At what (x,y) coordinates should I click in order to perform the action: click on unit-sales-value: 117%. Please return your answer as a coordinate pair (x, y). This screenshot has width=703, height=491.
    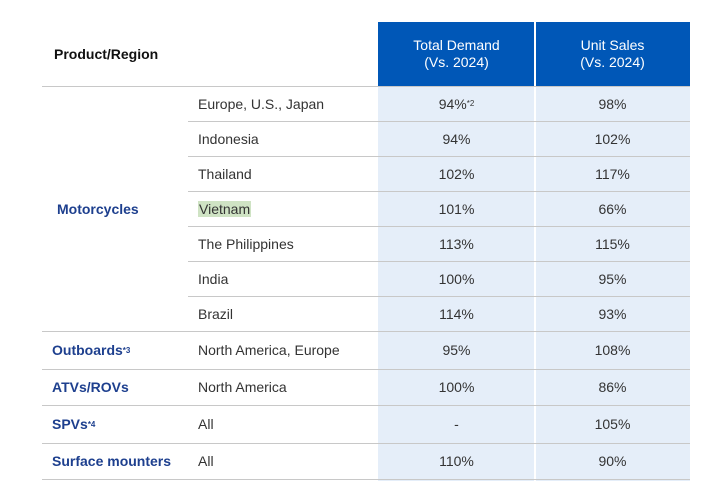
    Looking at the image, I should click on (612, 173).